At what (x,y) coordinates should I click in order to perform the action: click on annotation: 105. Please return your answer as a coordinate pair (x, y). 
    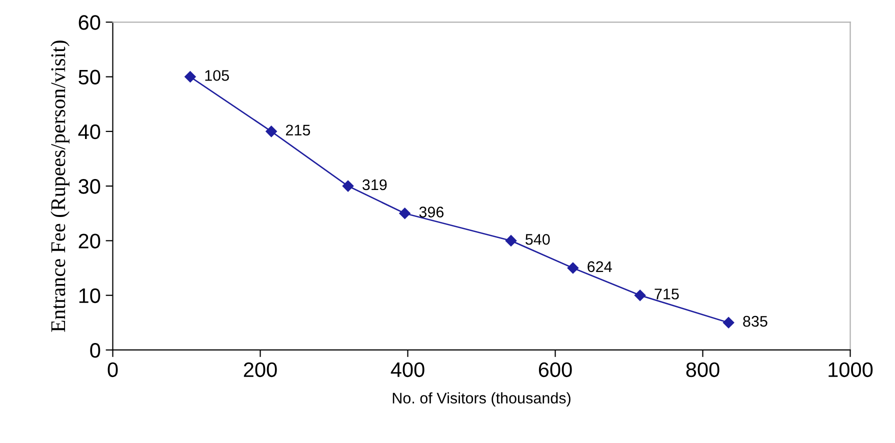
    Looking at the image, I should click on (217, 75).